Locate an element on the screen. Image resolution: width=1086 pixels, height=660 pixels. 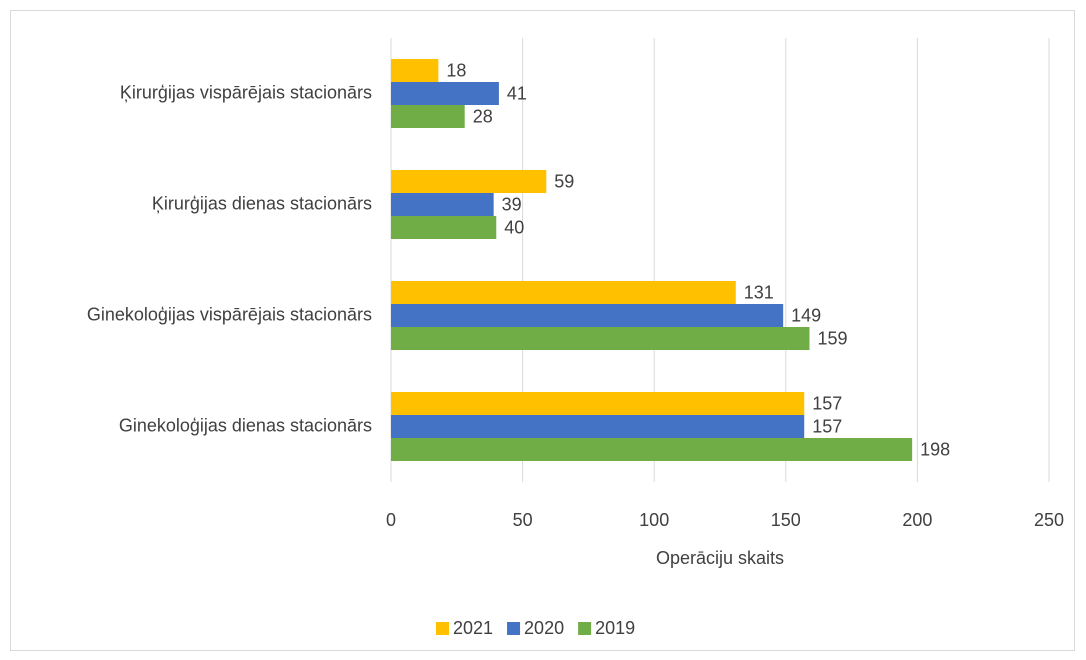
x-axis-label: Operāciju skaits is located at coordinates (720, 558).